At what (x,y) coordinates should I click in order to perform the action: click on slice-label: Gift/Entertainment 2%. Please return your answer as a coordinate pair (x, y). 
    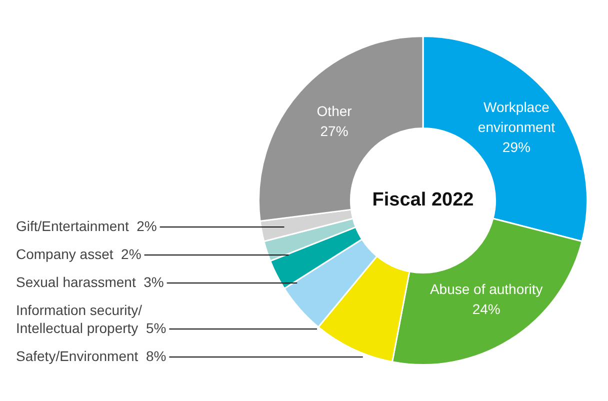
    Looking at the image, I should click on (86, 226).